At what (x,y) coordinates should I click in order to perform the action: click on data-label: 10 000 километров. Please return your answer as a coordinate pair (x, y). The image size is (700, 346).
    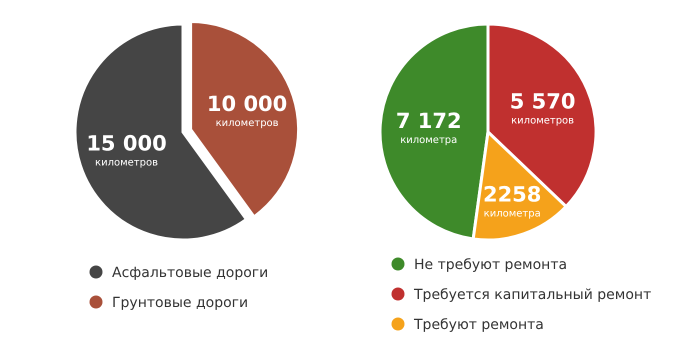
    Looking at the image, I should click on (247, 111).